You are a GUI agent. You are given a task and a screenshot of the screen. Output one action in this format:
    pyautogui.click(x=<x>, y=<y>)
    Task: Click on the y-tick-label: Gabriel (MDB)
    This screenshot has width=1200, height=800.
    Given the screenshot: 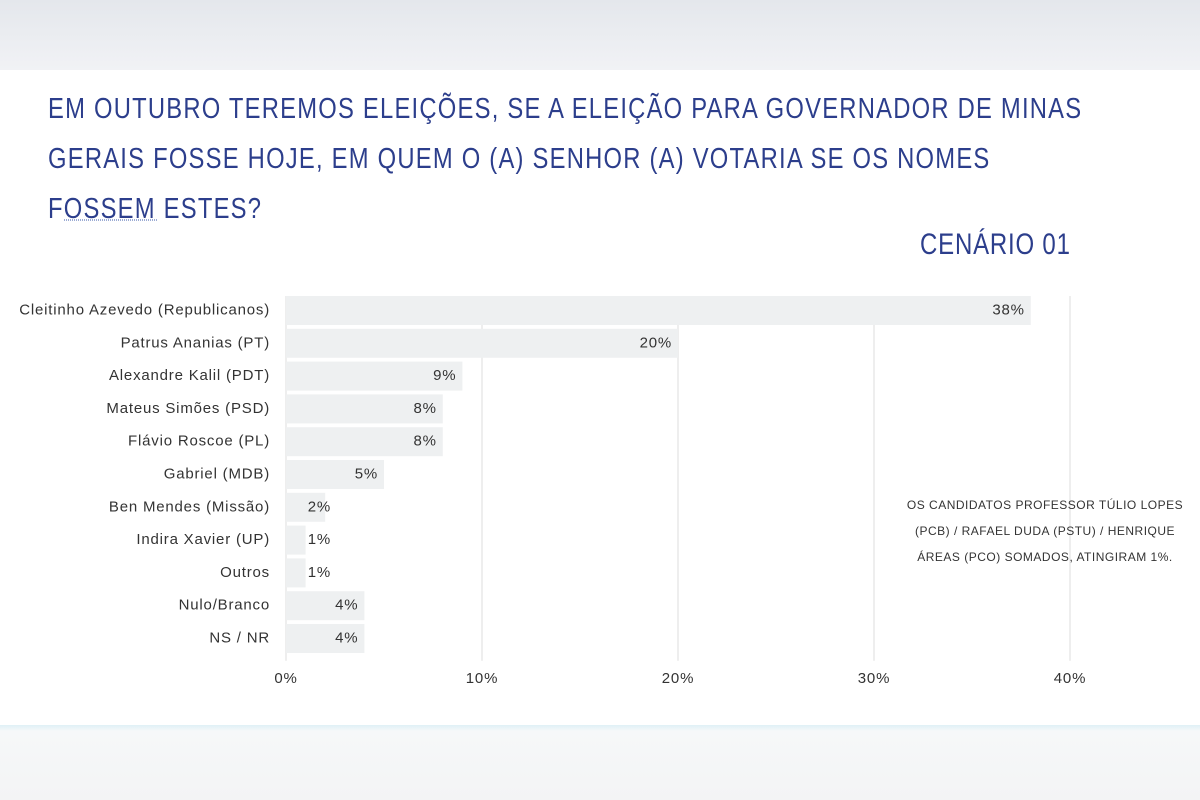 What is the action you would take?
    pyautogui.click(x=217, y=473)
    